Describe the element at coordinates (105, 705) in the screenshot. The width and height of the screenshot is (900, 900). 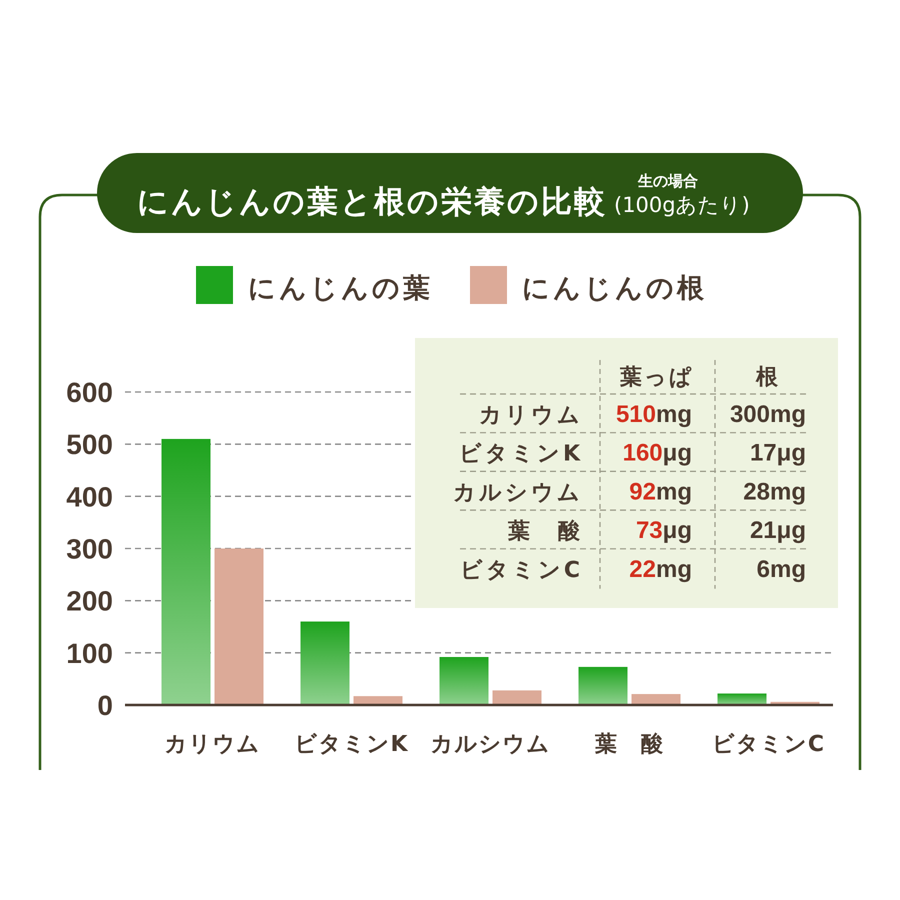
I see `ytick-label: 0` at that location.